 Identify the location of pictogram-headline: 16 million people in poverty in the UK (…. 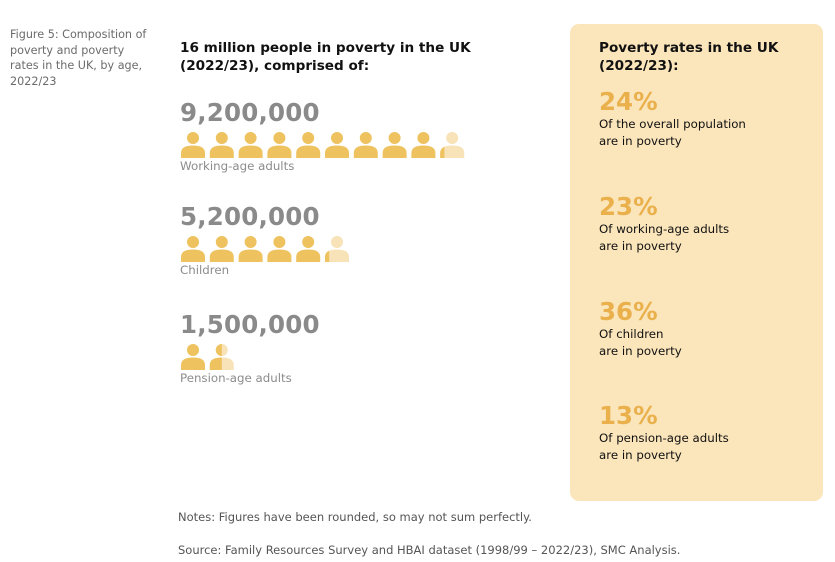
(325, 57).